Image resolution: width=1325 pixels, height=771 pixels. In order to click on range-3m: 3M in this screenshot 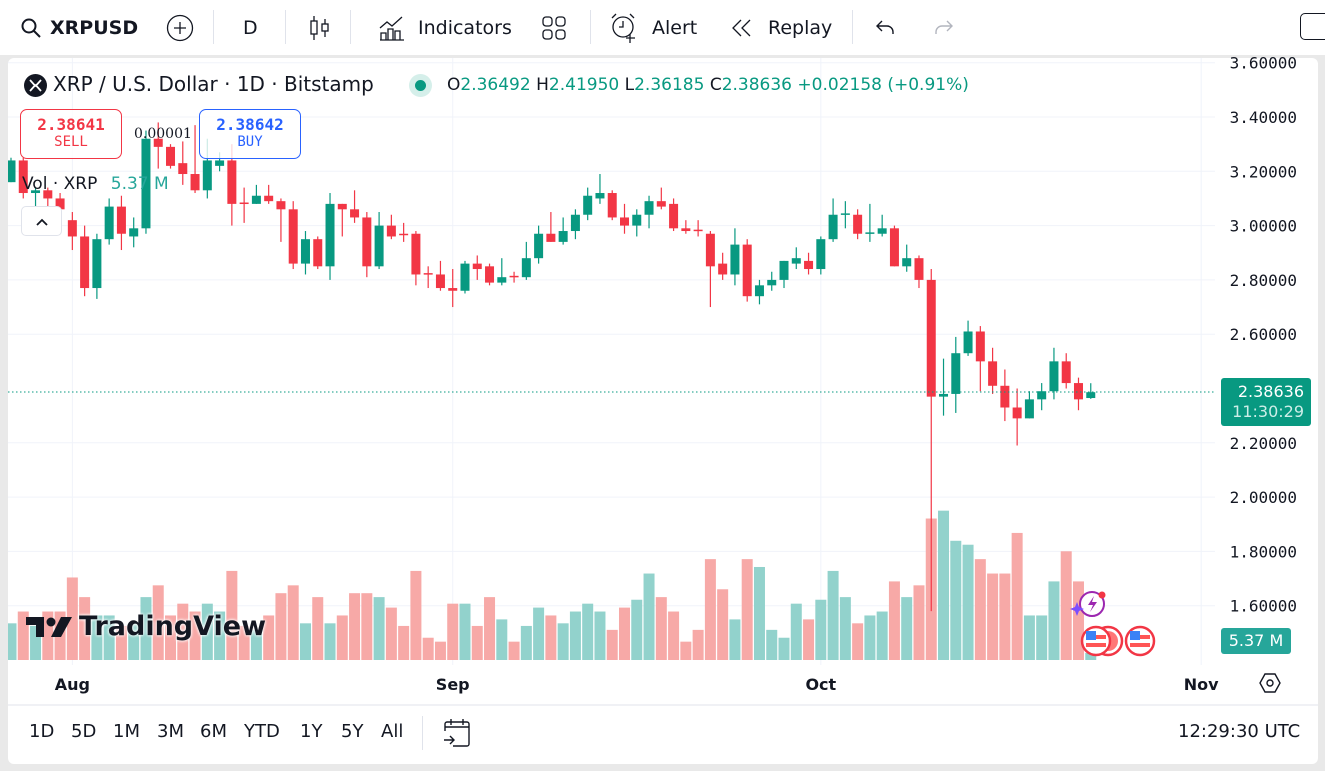, I will do `click(170, 731)`.